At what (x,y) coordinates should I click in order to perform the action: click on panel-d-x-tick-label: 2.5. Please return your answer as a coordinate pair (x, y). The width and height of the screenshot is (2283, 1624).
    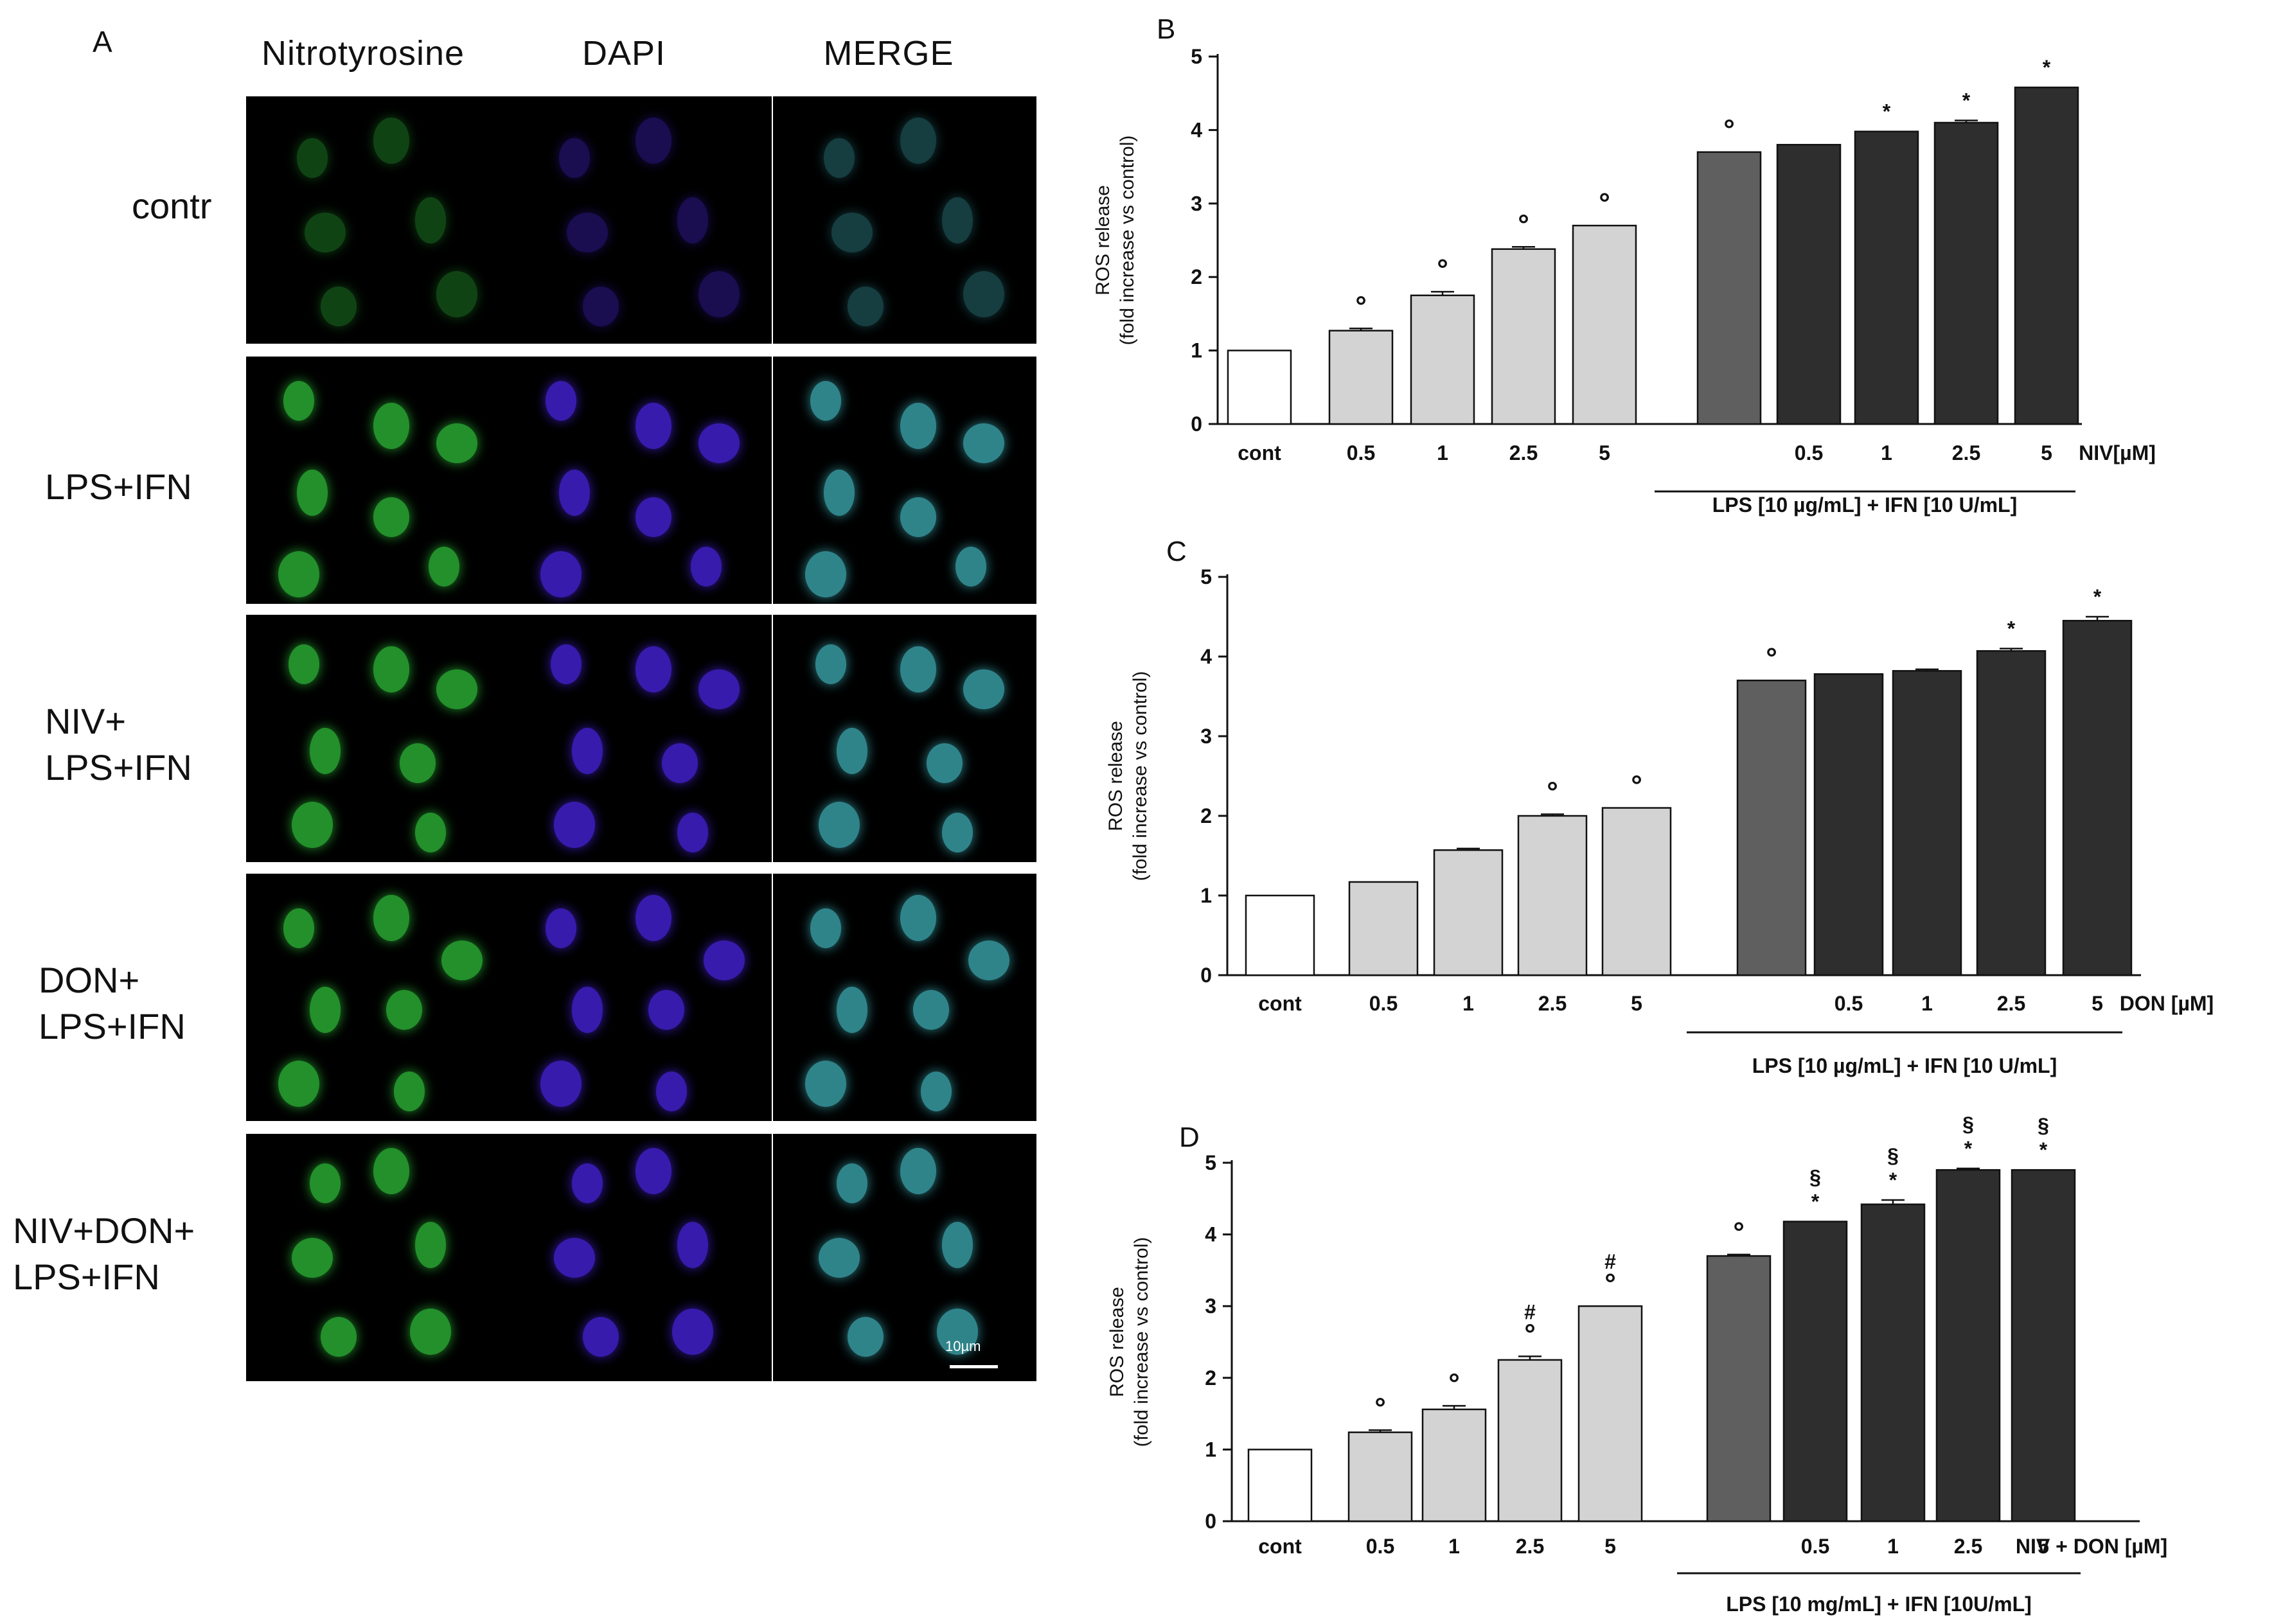
    Looking at the image, I should click on (1530, 1546).